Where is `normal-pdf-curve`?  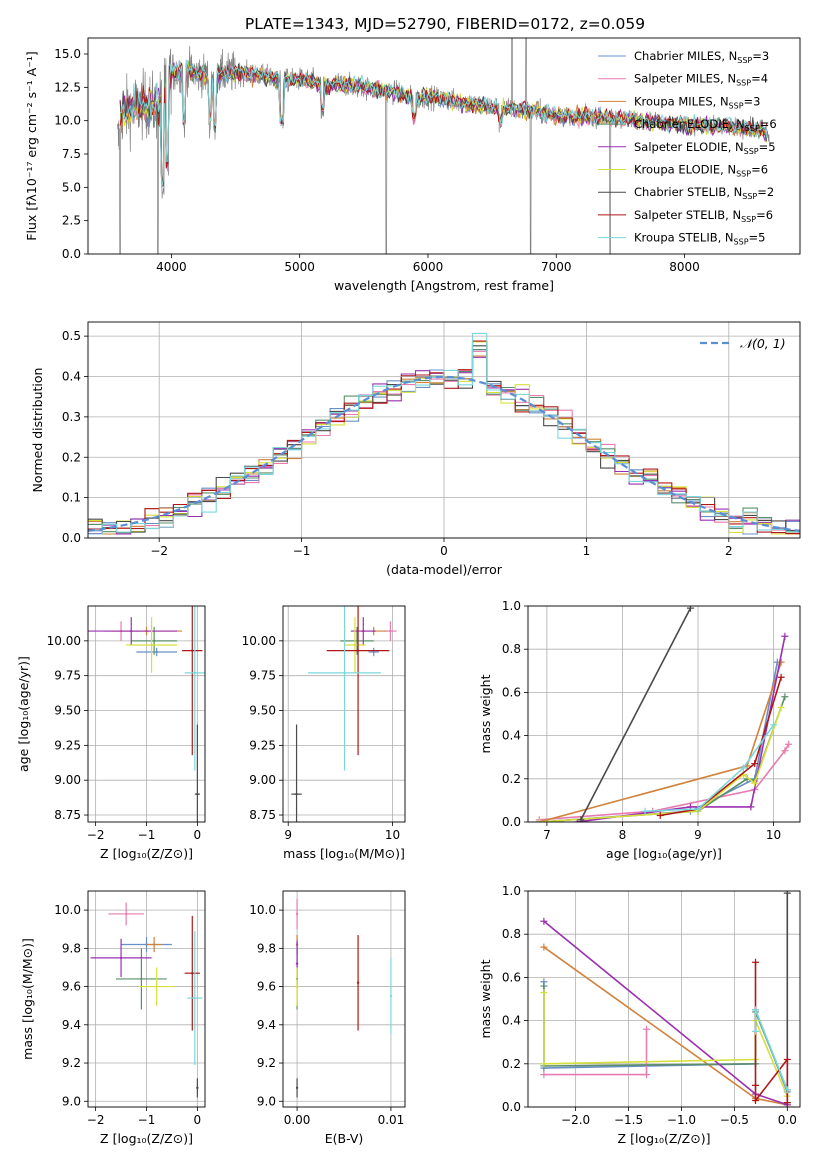
normal-pdf-curve is located at coordinates (444, 453).